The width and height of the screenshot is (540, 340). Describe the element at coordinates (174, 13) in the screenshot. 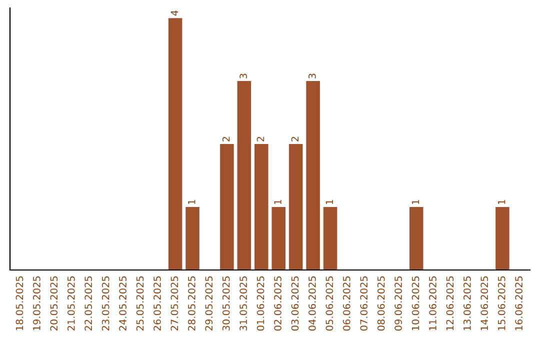

I see `data-label: 4` at that location.